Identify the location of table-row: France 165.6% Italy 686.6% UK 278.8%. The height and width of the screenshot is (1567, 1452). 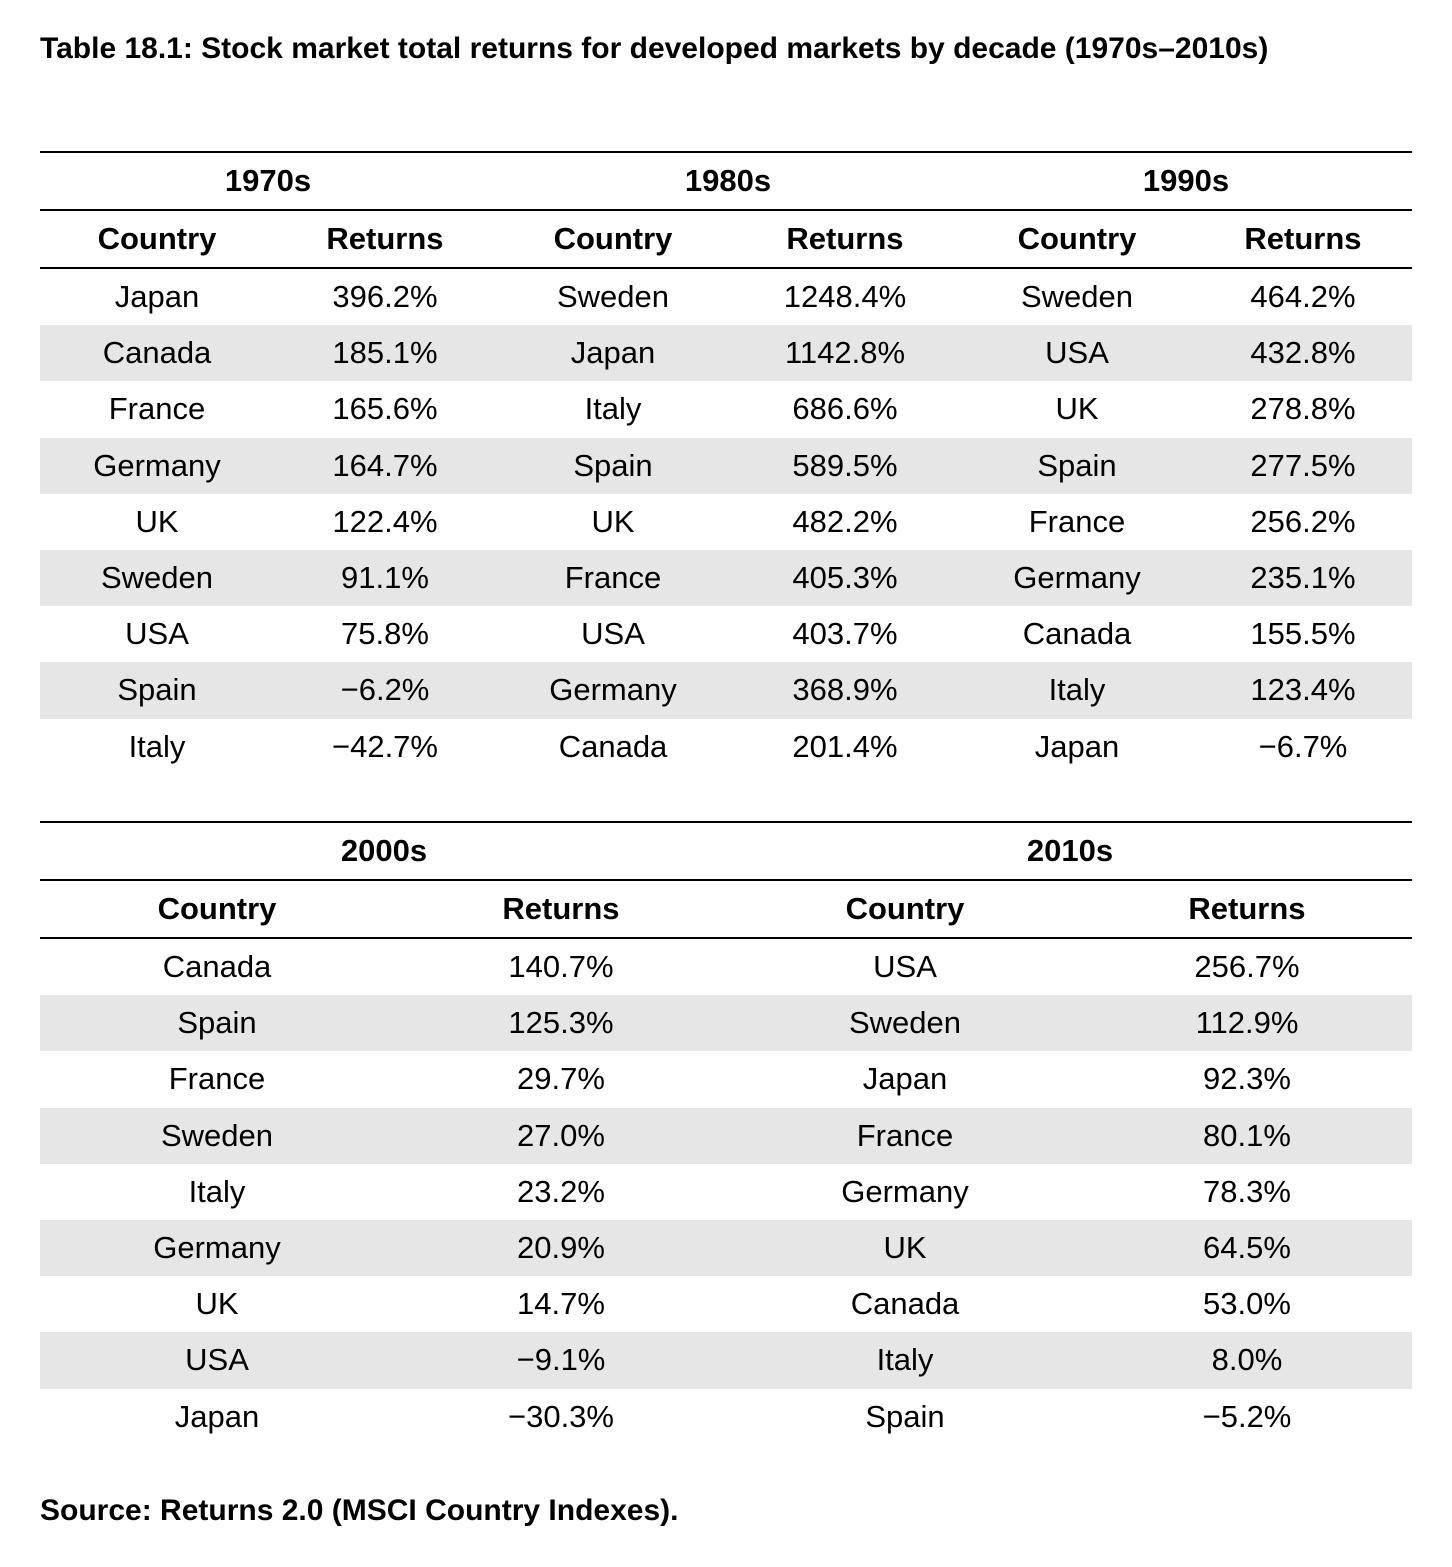
(726, 409).